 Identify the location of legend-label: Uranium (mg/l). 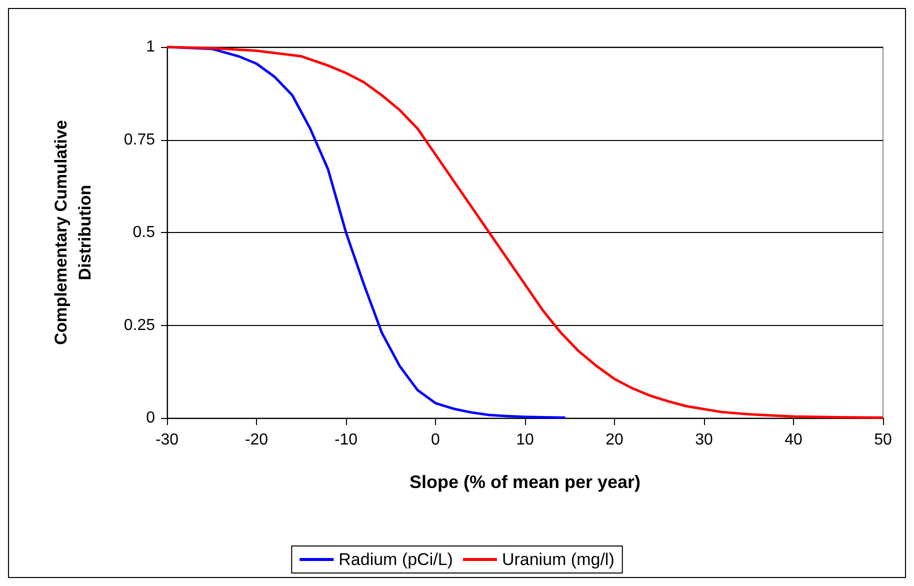
(558, 559).